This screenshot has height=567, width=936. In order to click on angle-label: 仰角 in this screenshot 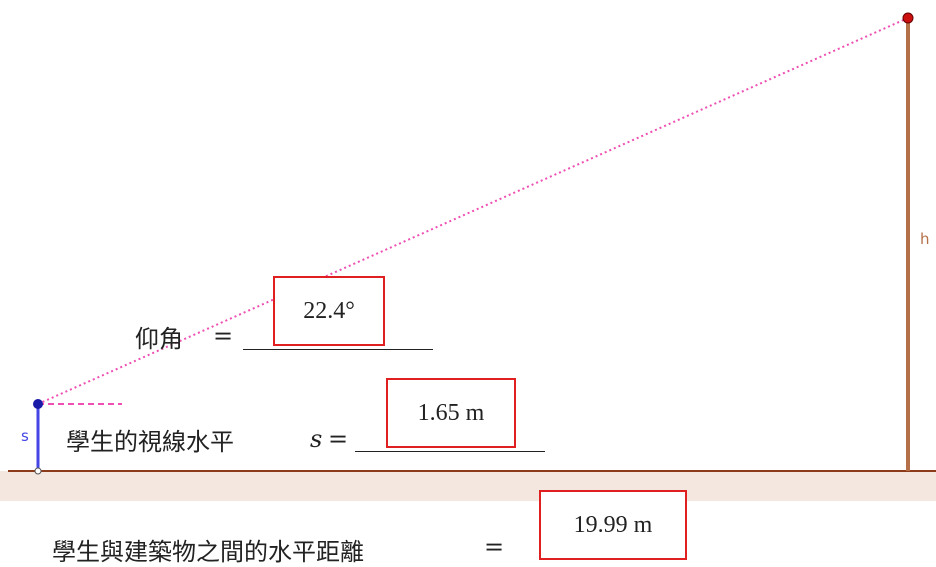, I will do `click(159, 339)`.